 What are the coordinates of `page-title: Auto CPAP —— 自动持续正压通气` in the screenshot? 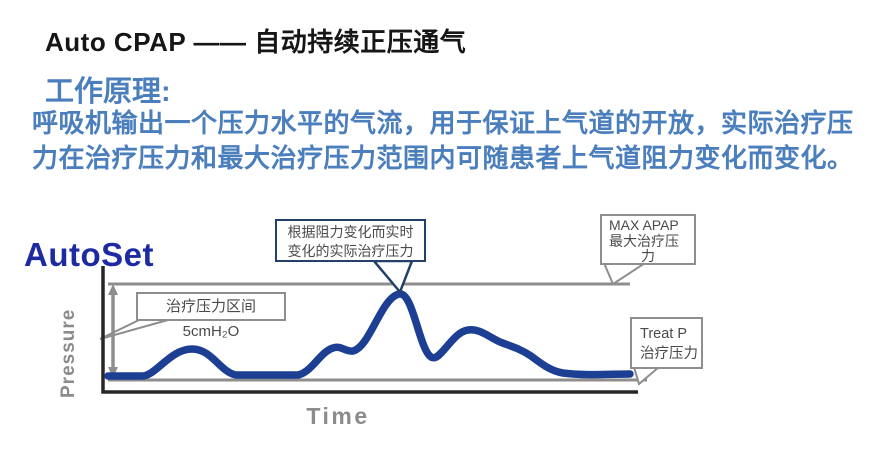 It's located at (256, 42).